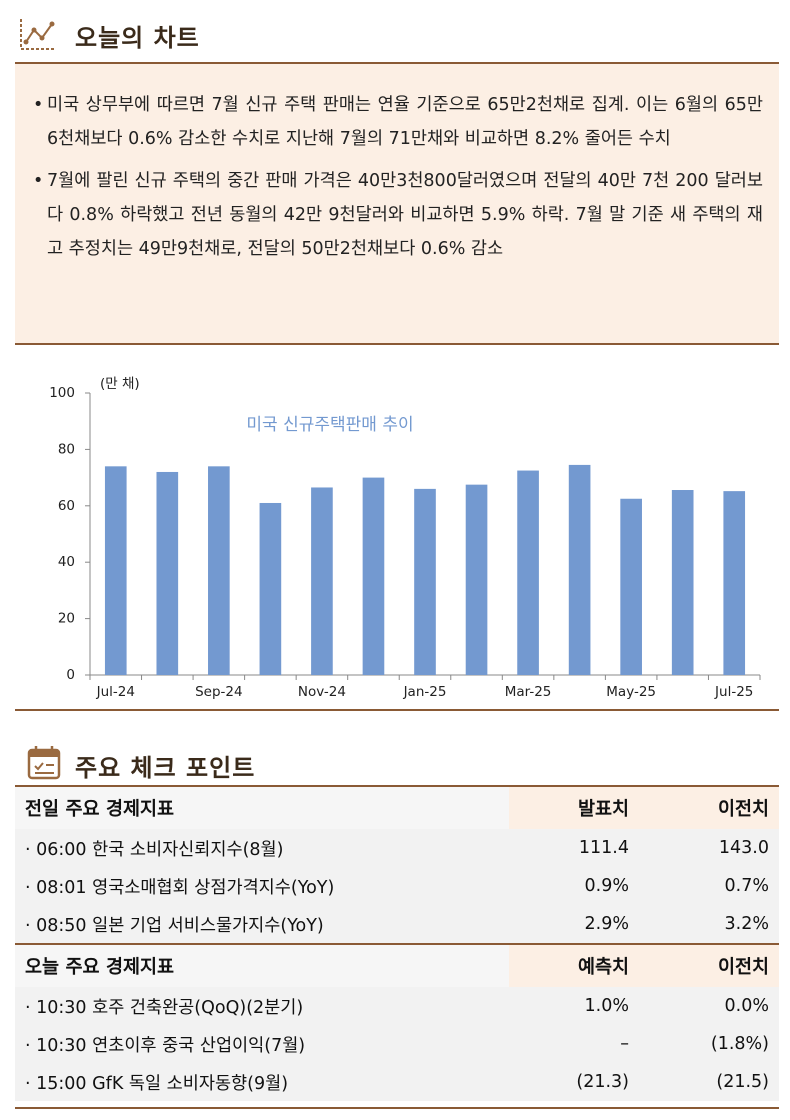 The height and width of the screenshot is (1120, 790). Describe the element at coordinates (709, 886) in the screenshot. I see `table-cell: 0.7%` at that location.